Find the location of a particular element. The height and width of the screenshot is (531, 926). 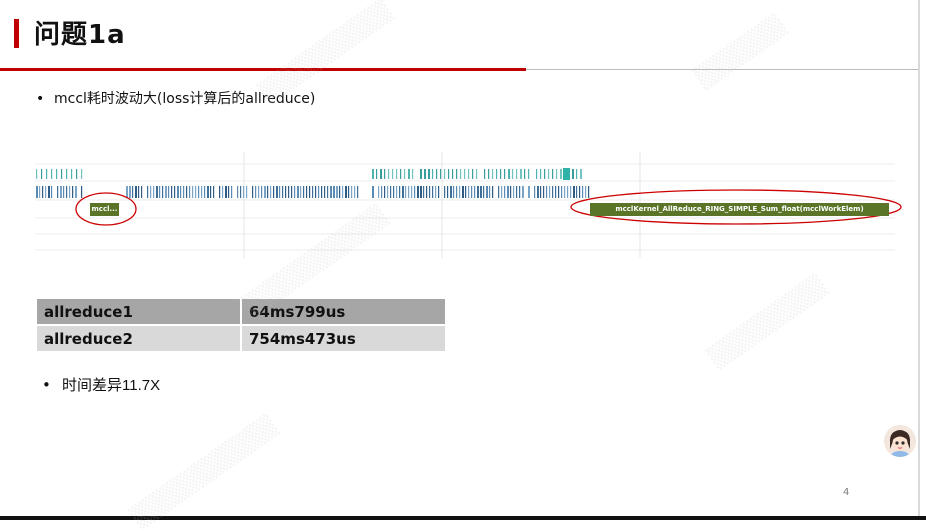

slide-title: 问题1a is located at coordinates (80, 35).